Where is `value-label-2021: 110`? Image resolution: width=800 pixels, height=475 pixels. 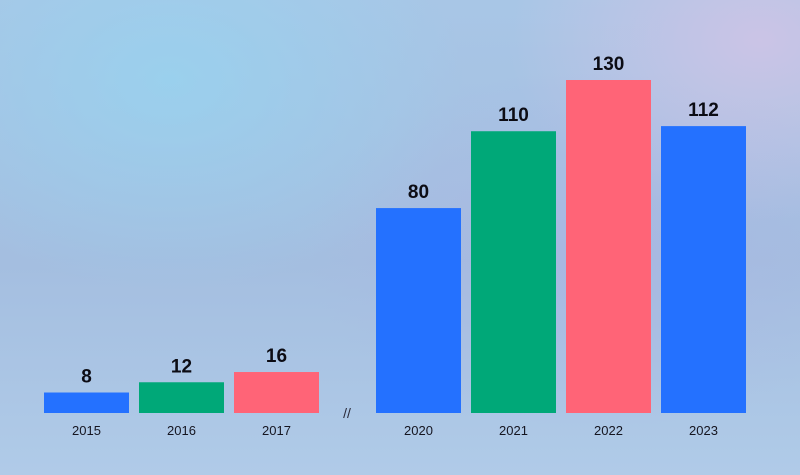 value-label-2021: 110 is located at coordinates (513, 115).